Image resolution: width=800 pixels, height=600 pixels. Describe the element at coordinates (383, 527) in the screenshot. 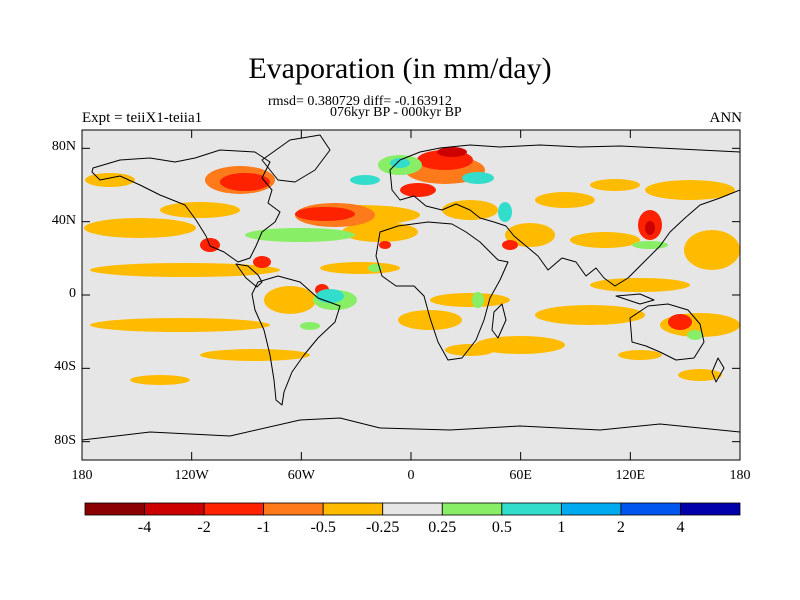

I see `colorbar-label: -0.25` at that location.